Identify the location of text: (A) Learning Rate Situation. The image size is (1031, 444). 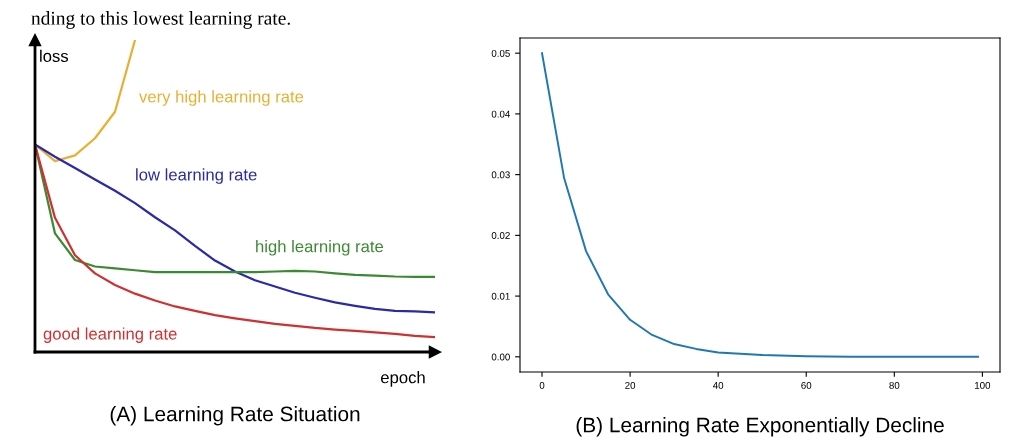
(235, 416).